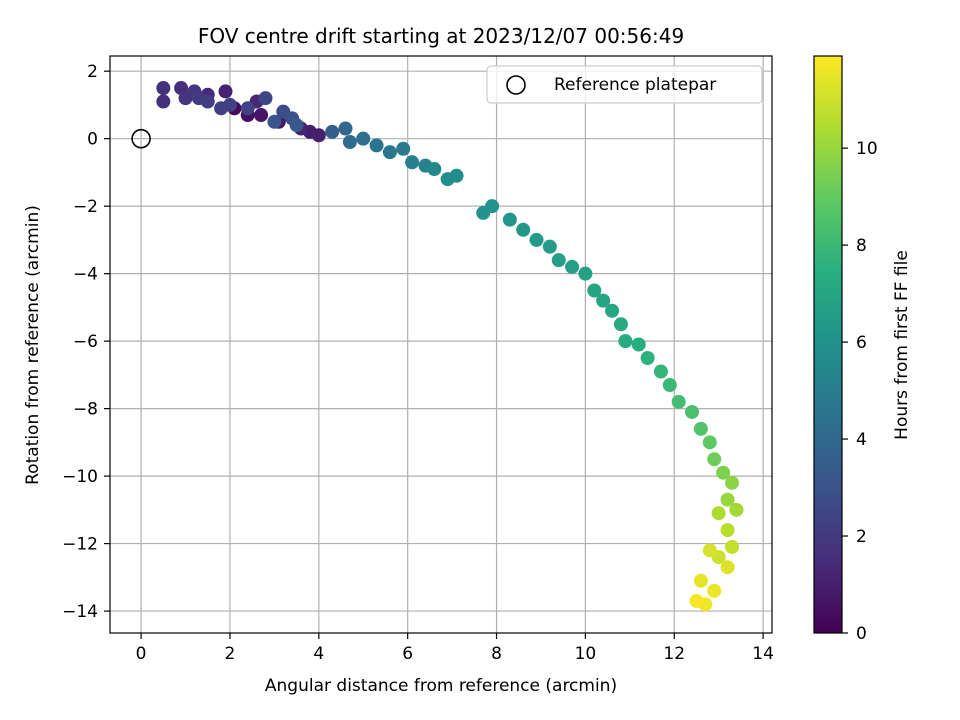  I want to click on y-tick-label: −8, so click(85, 410).